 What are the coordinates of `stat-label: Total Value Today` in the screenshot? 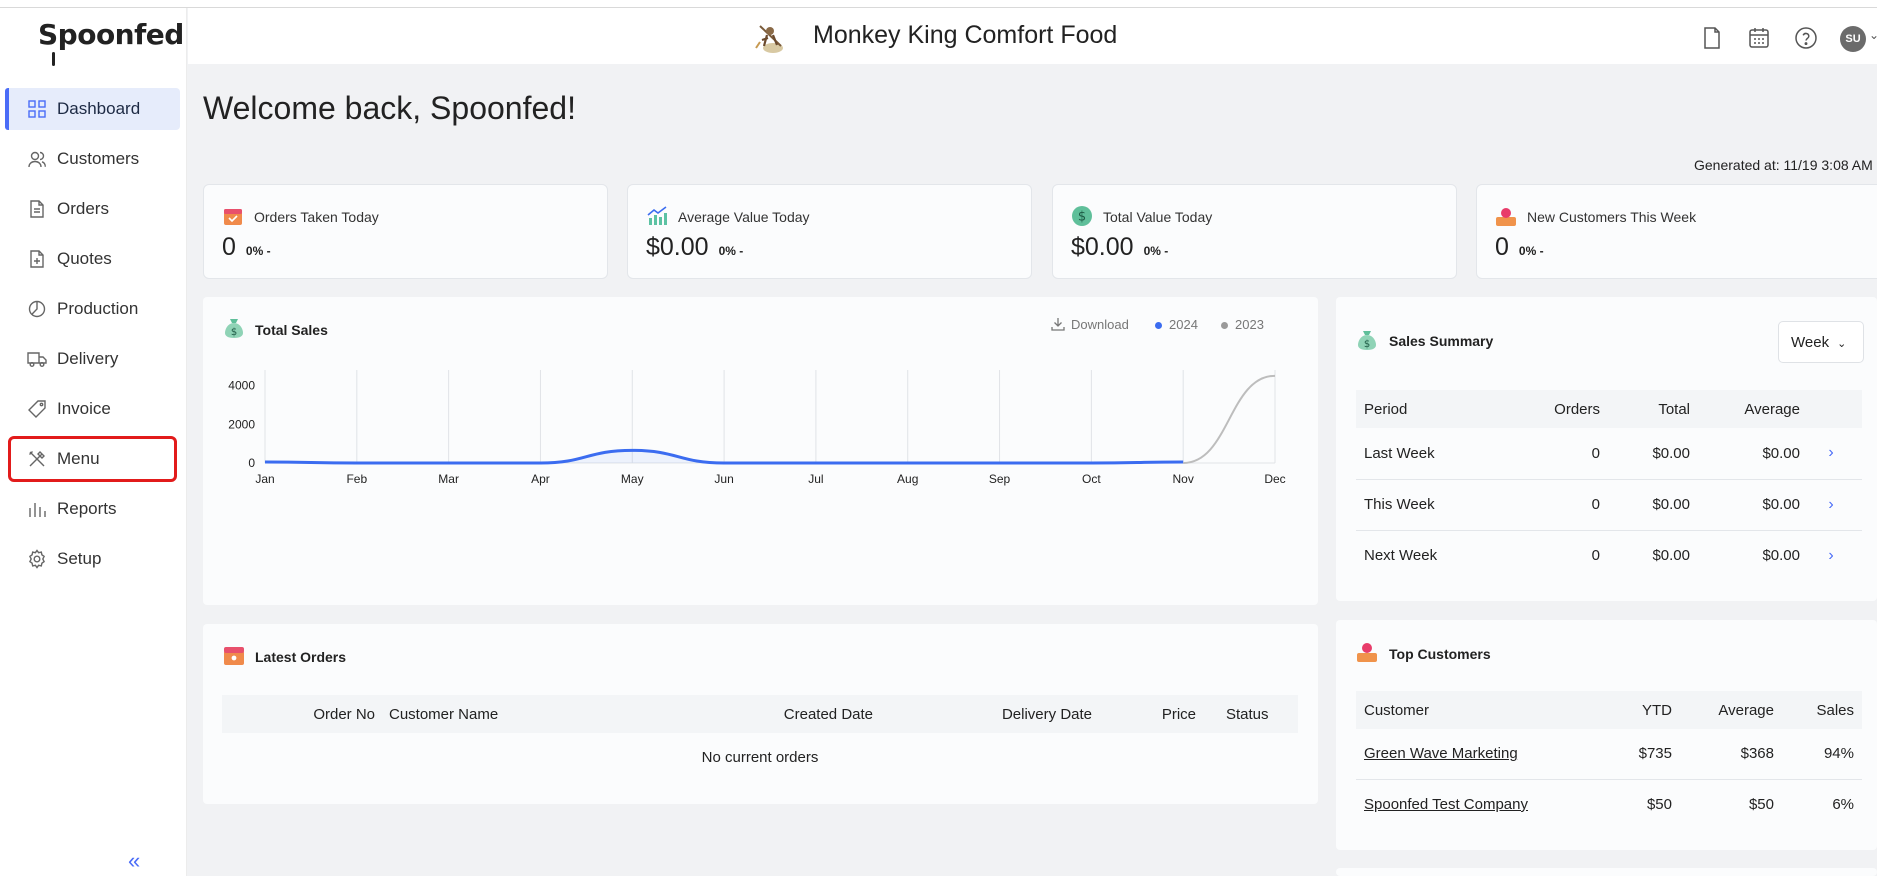 It's located at (1158, 217).